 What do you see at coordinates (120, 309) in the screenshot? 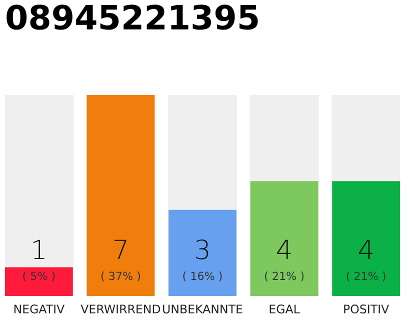
I see `x-tick-label: VERWIRREND` at bounding box center [120, 309].